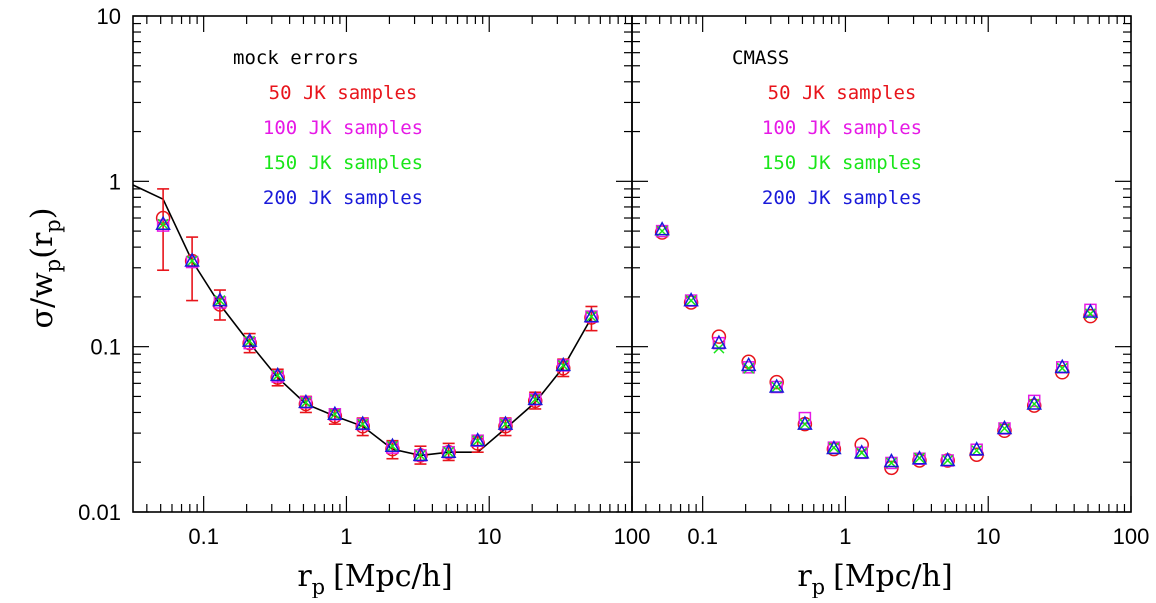 This screenshot has height=603, width=1156. I want to click on x-tick-label: 100, so click(1131, 536).